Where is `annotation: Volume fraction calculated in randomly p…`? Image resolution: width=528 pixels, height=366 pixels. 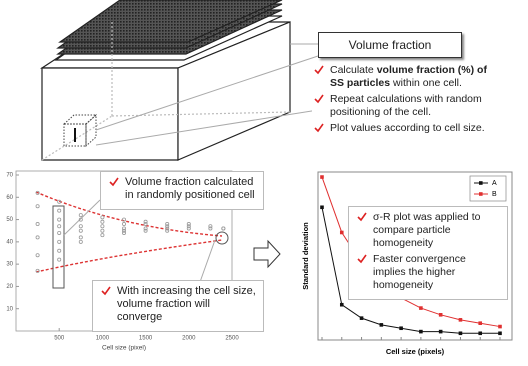 annotation: Volume fraction calculated in randomly p… is located at coordinates (182, 190).